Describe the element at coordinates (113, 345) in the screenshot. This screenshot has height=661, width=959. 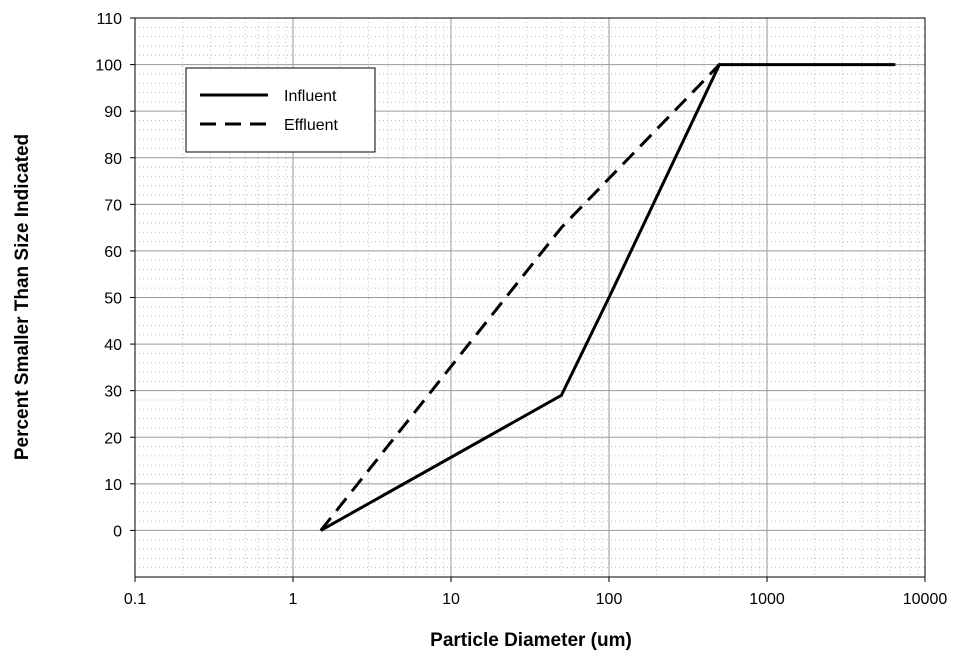
I see `y-tick-label: 40` at that location.